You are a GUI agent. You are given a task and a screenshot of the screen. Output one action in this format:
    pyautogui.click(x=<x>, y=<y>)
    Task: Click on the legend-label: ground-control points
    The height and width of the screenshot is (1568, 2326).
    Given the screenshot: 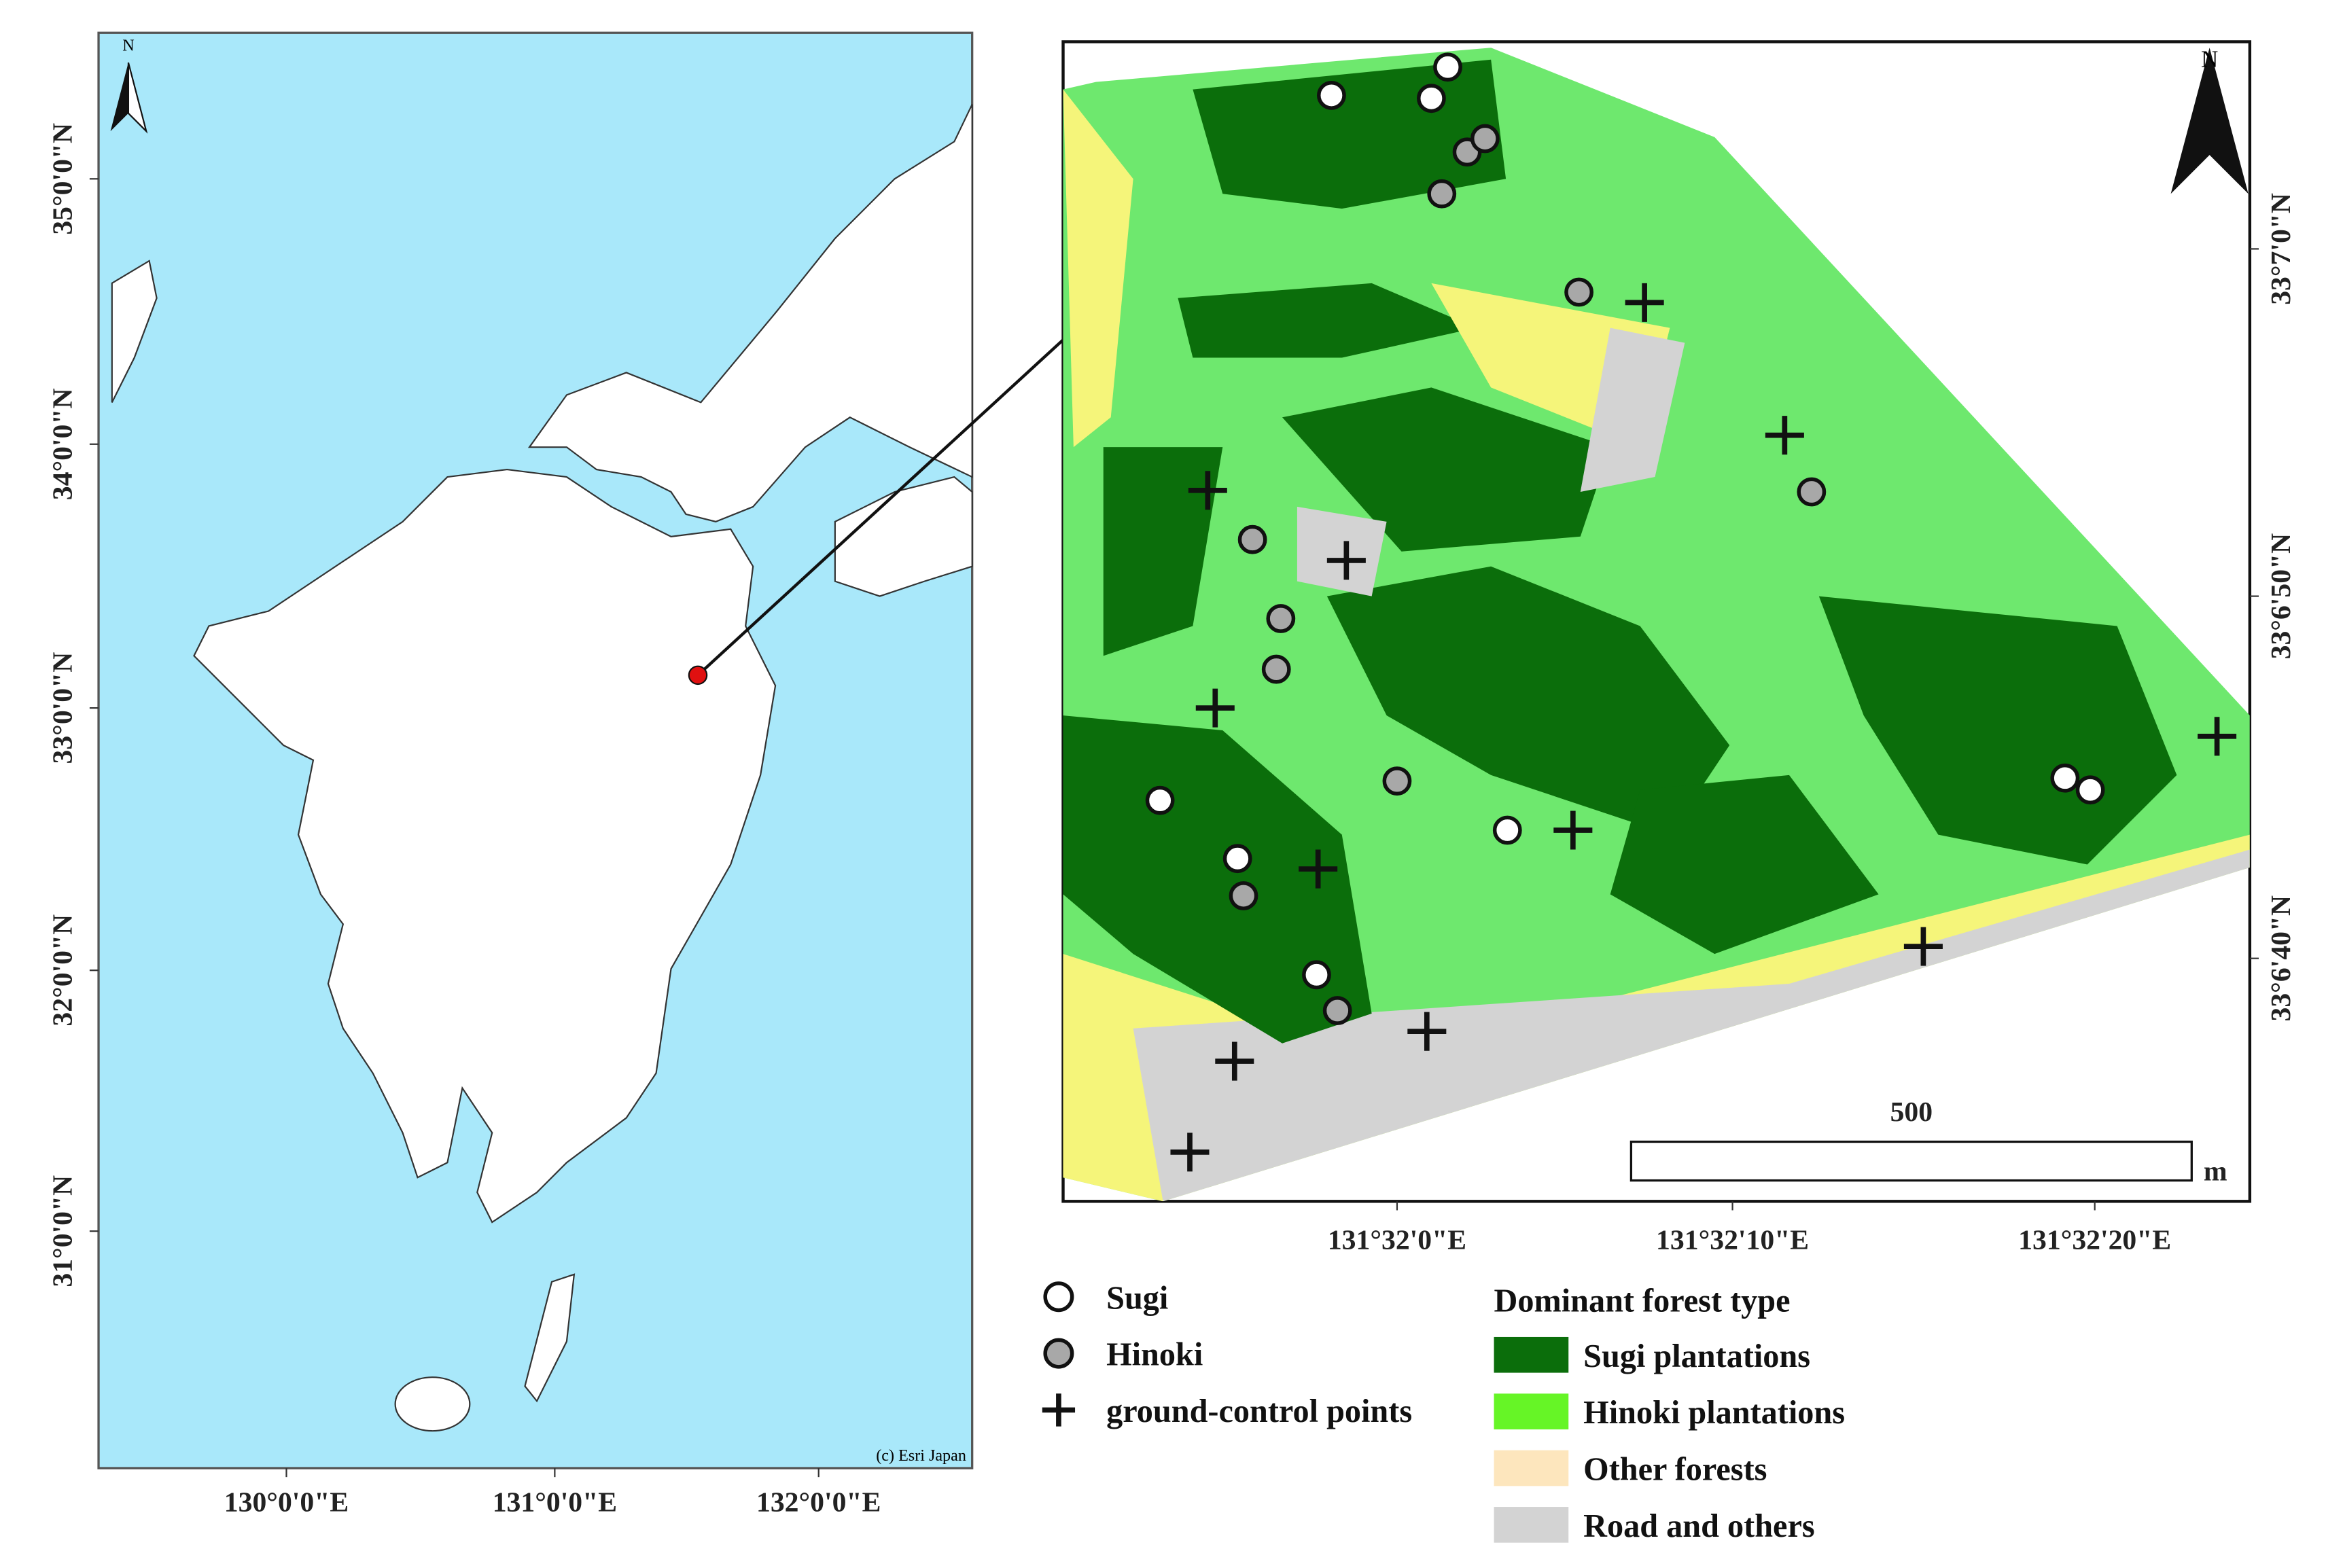 What is the action you would take?
    pyautogui.click(x=1259, y=1411)
    